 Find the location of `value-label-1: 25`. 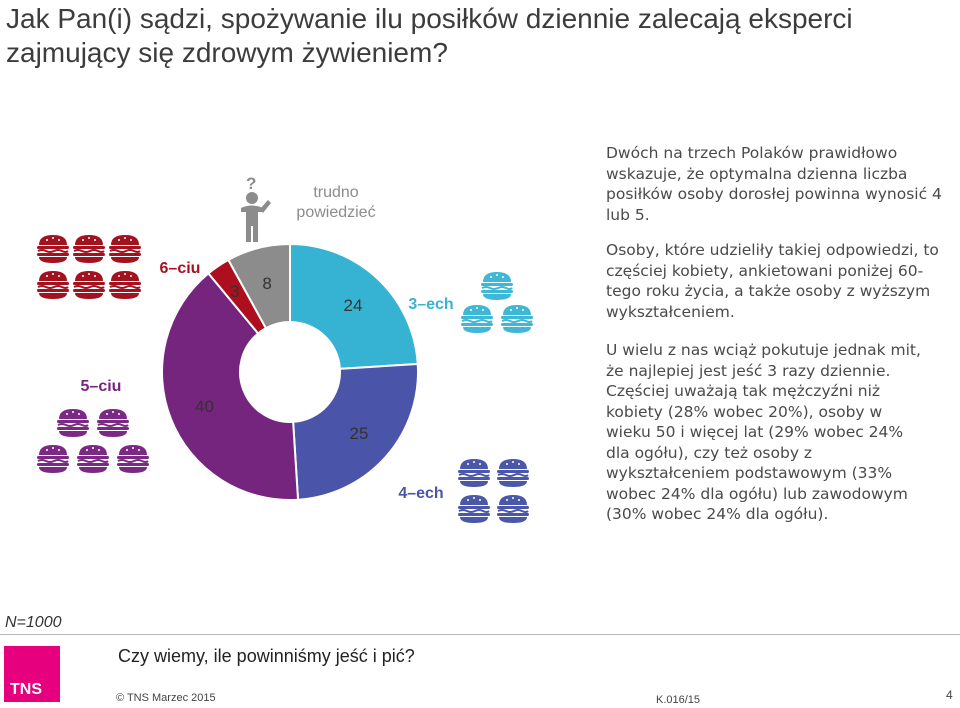

value-label-1: 25 is located at coordinates (359, 433).